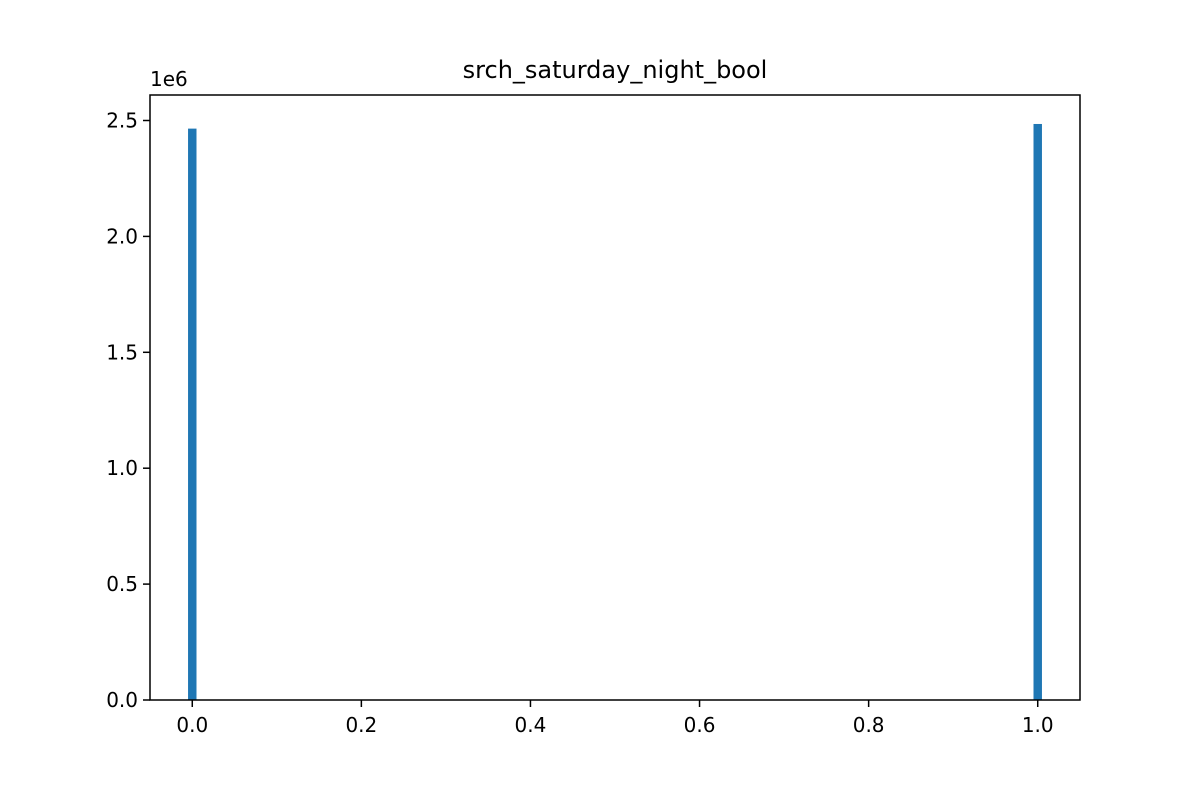 The image size is (1200, 800). I want to click on x-tick-label: 1.0, so click(1038, 725).